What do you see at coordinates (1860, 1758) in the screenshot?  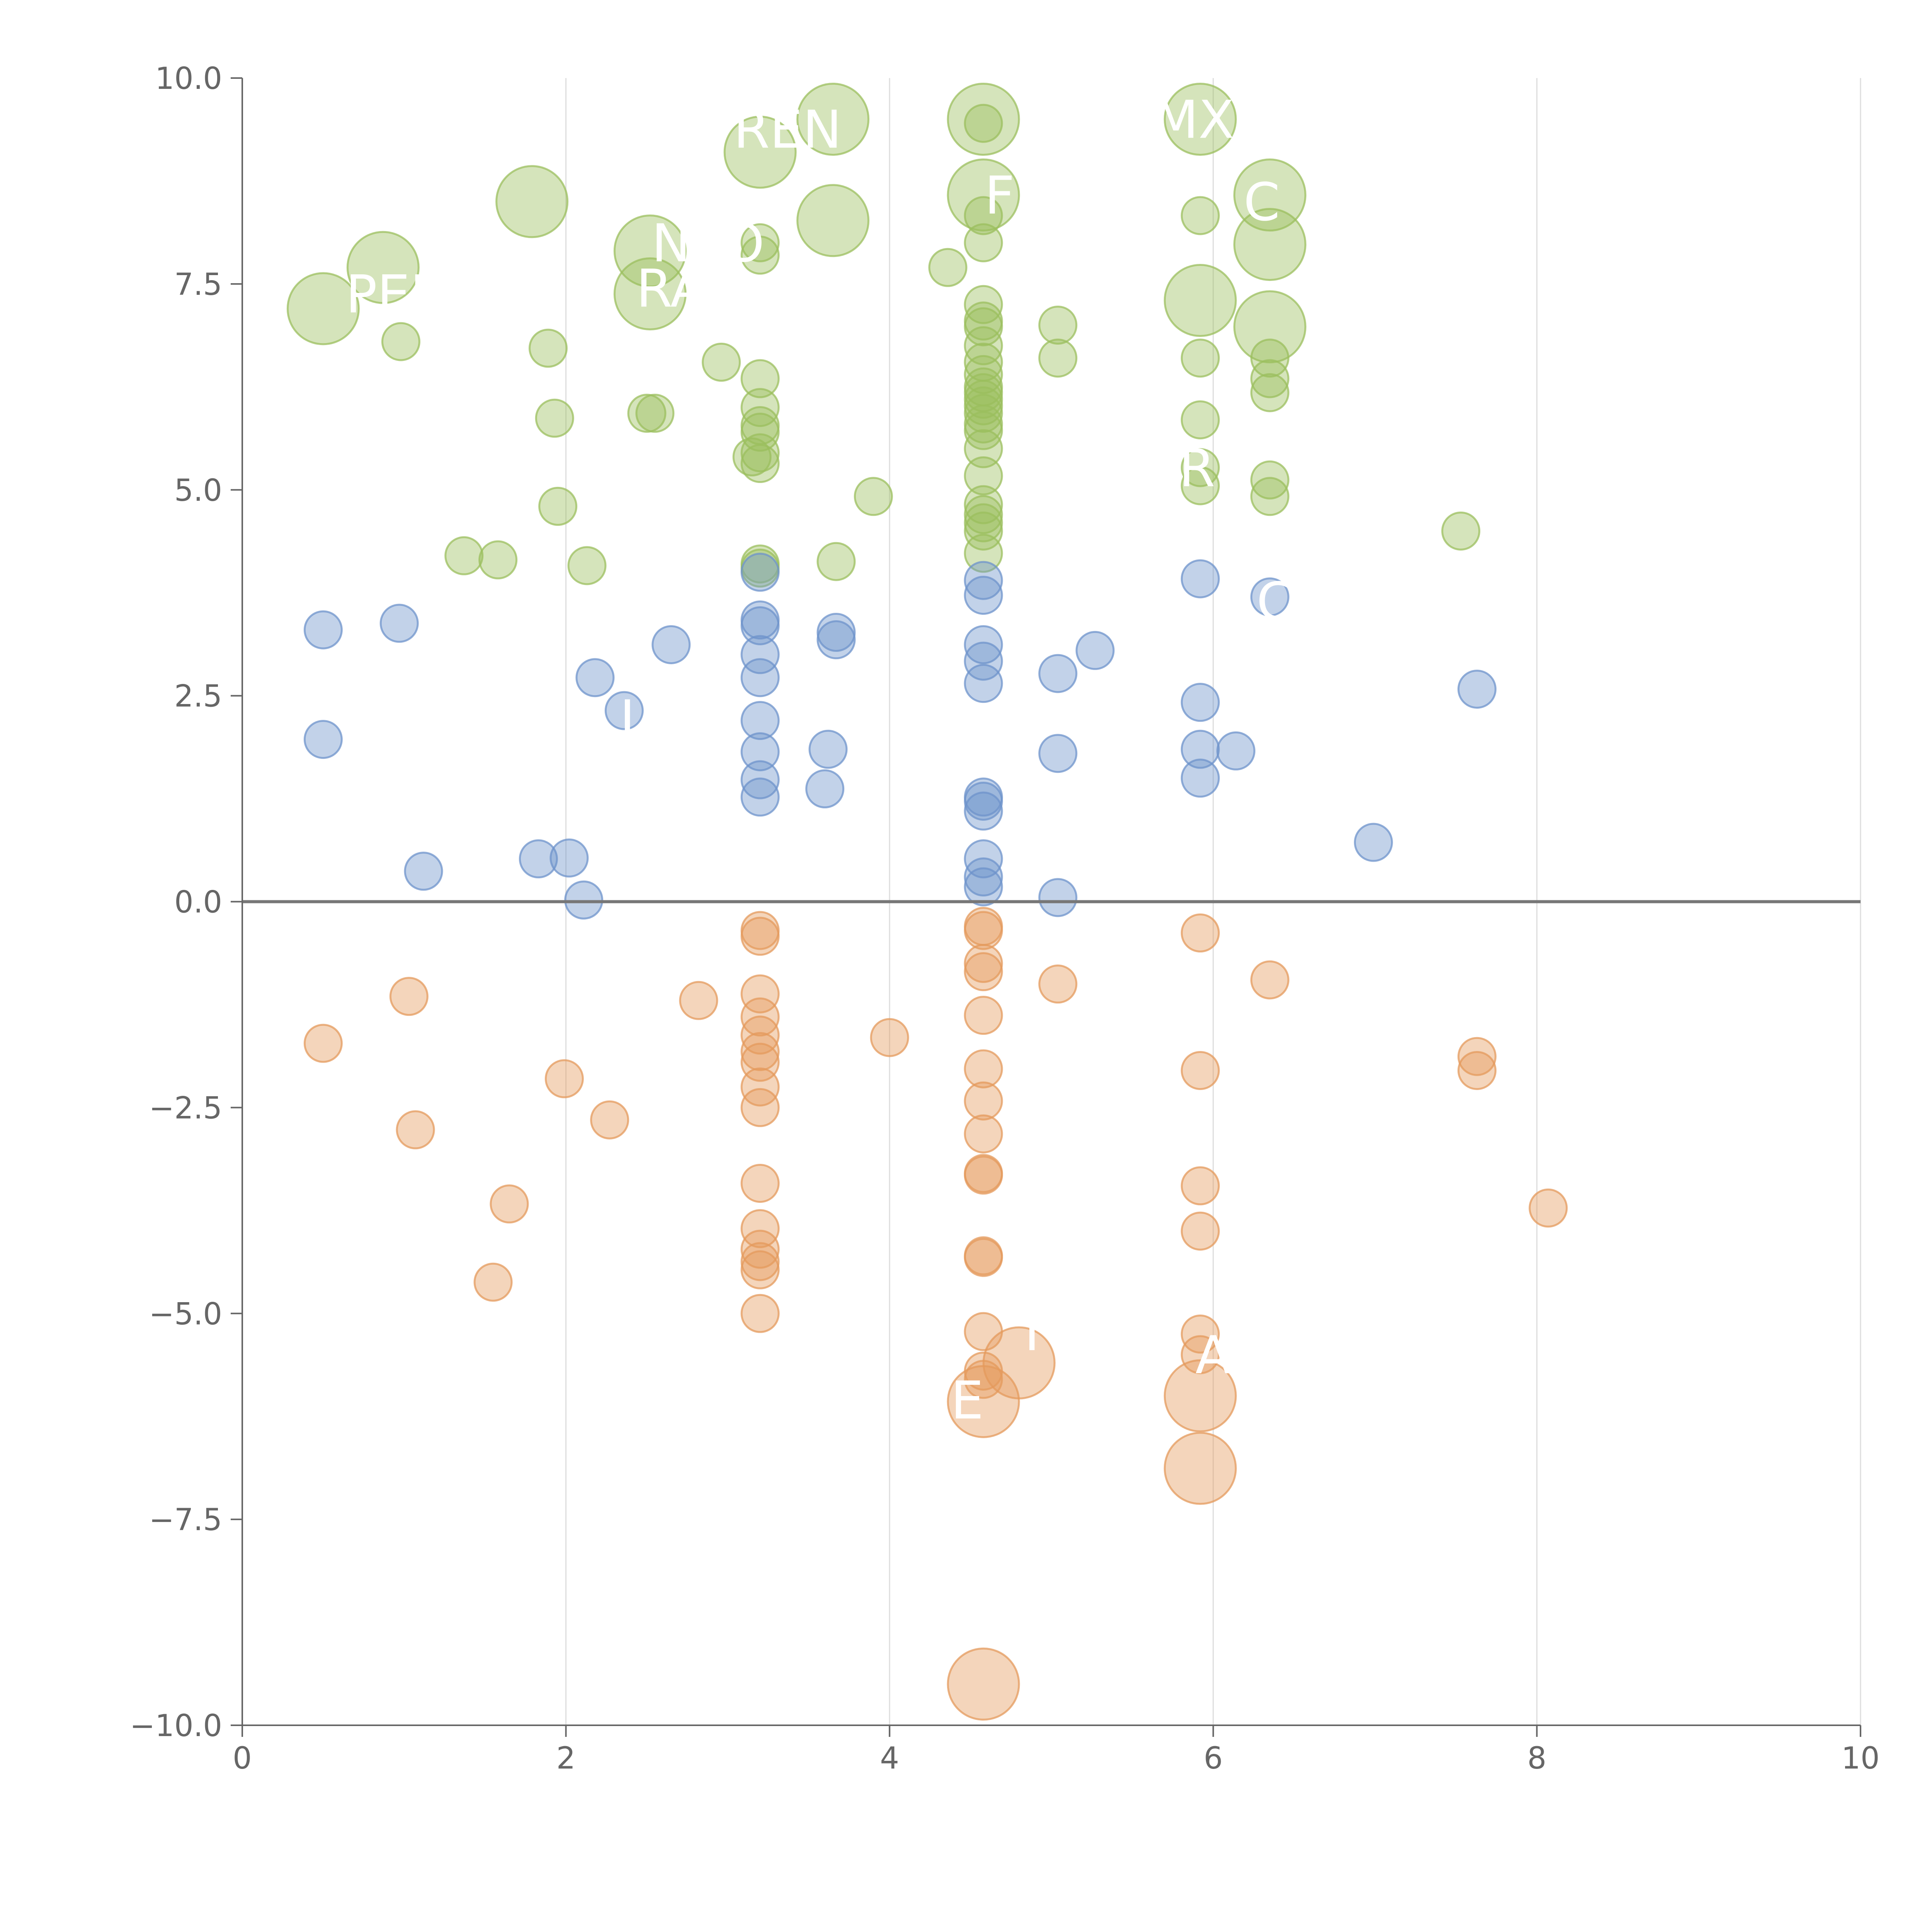 I see `x-tick-label: 10` at bounding box center [1860, 1758].